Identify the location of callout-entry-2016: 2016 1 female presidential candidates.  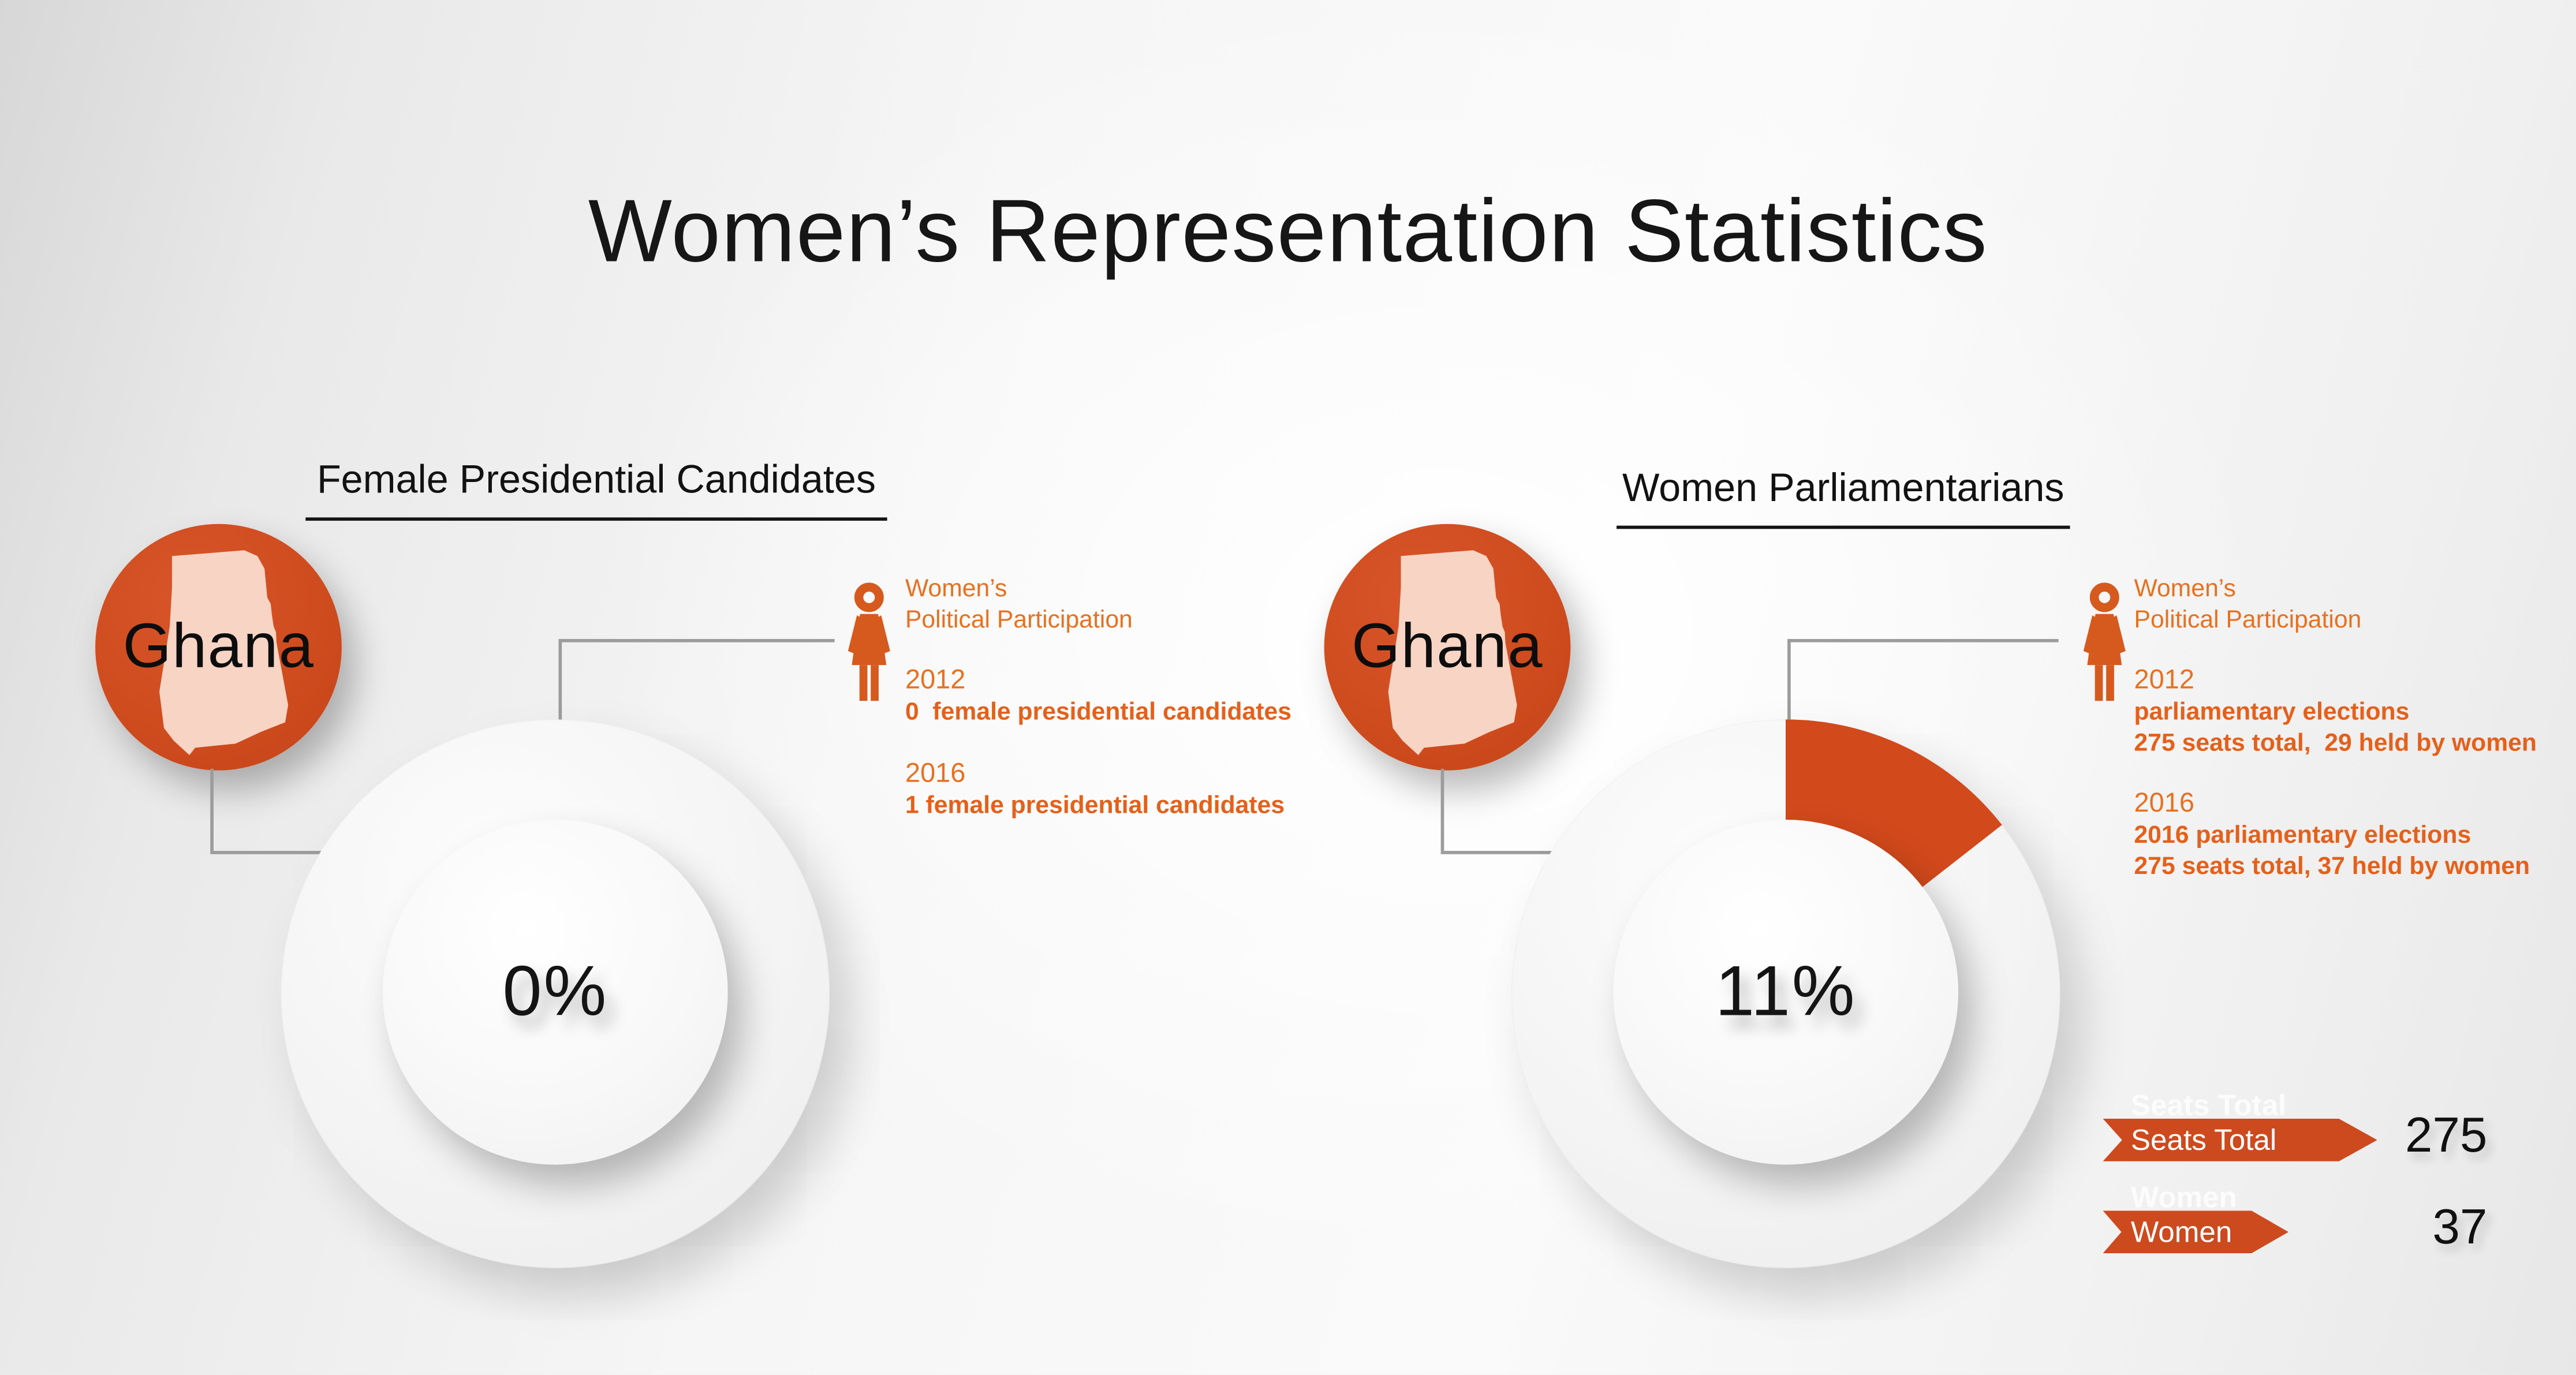
(1110, 788).